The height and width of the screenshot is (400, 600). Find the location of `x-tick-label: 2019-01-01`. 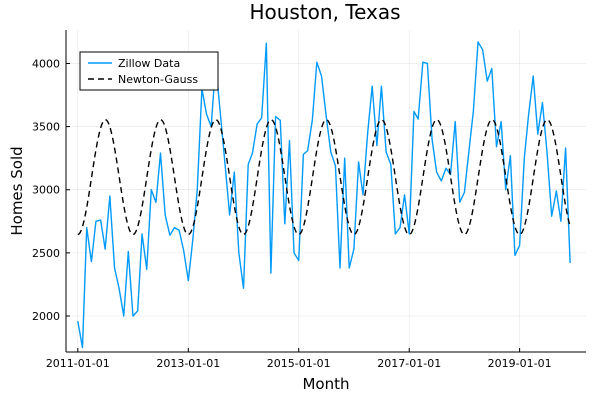

x-tick-label: 2019-01-01 is located at coordinates (520, 363).